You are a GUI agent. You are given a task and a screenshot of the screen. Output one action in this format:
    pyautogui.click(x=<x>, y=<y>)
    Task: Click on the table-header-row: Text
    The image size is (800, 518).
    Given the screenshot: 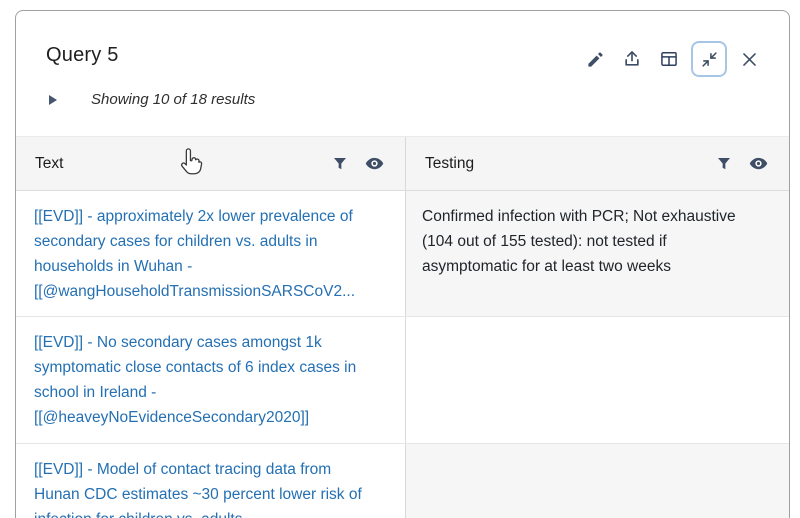 What is the action you would take?
    pyautogui.click(x=402, y=163)
    